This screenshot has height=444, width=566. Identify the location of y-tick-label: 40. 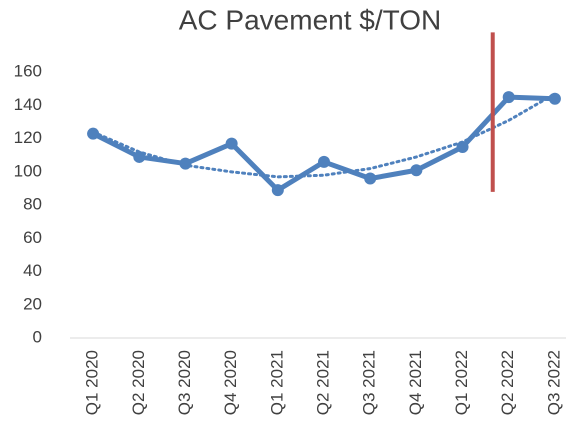
(32, 270).